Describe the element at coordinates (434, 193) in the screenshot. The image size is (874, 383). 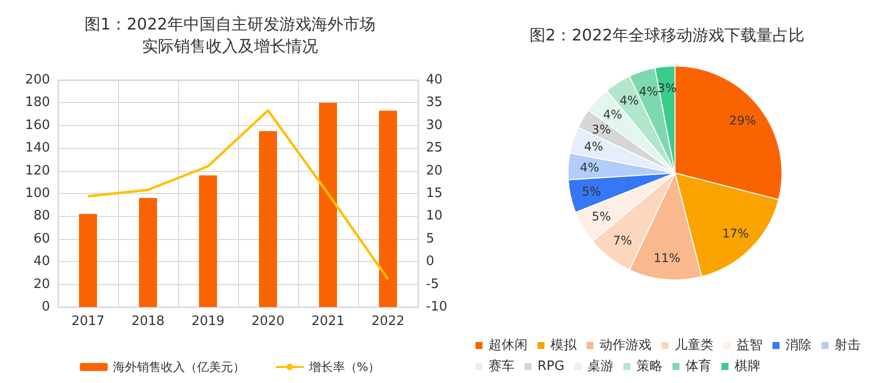
I see `y2-tick-label: 15` at that location.